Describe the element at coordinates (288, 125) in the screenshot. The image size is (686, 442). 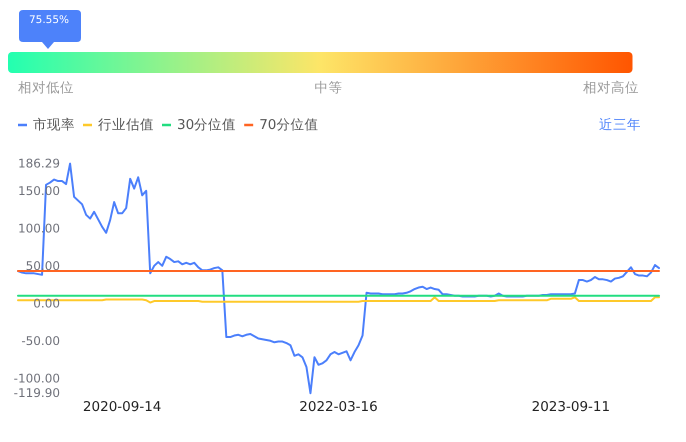
I see `legend-label: 70分位值` at that location.